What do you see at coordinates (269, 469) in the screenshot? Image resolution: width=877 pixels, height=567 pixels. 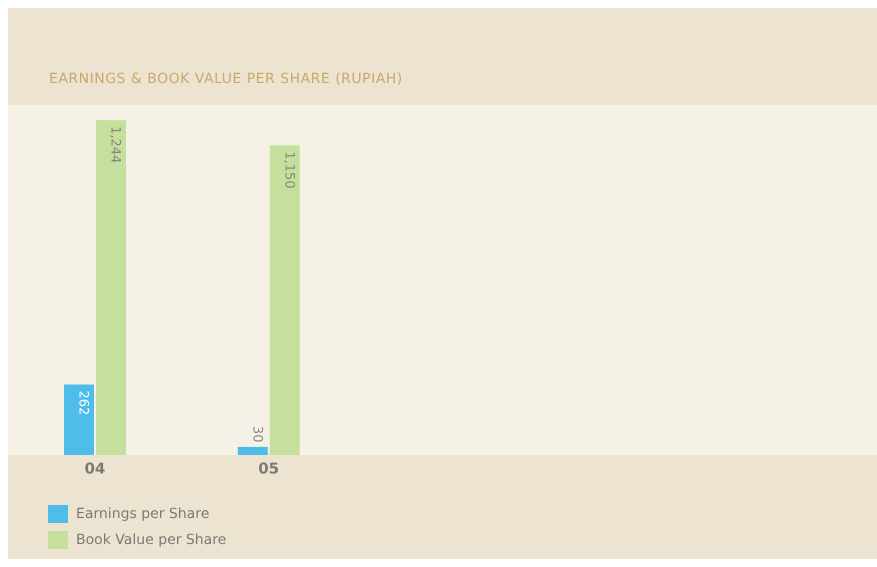 I see `x-tick-label: 05` at bounding box center [269, 469].